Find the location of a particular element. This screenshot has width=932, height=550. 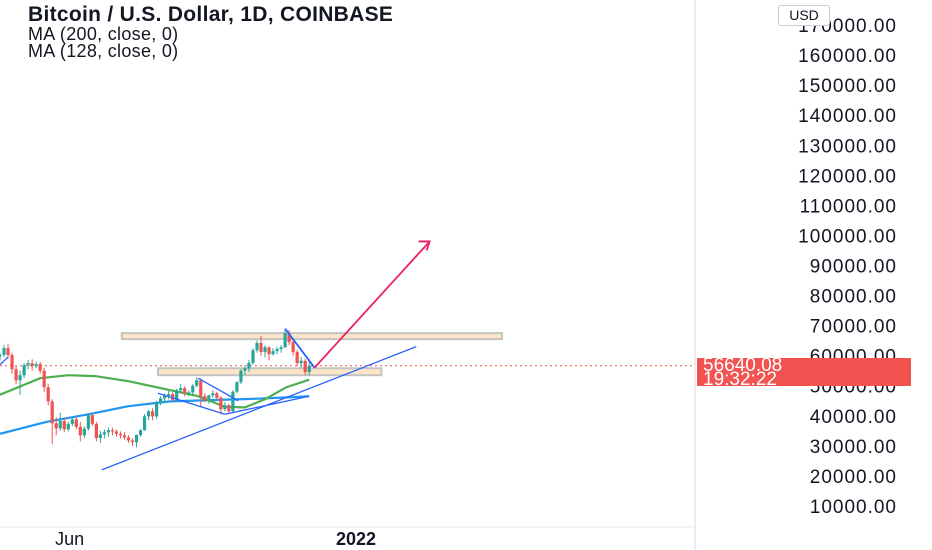

candles is located at coordinates (155, 388).